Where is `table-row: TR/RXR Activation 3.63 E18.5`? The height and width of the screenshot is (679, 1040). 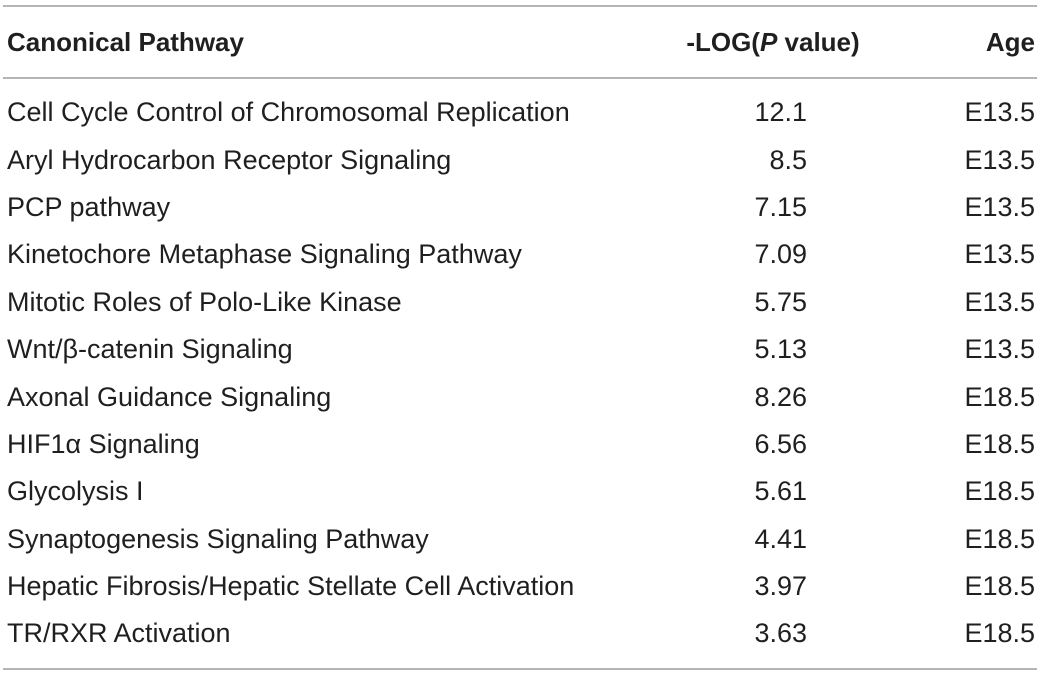
table-row: TR/RXR Activation 3.63 E18.5 is located at coordinates (520, 633).